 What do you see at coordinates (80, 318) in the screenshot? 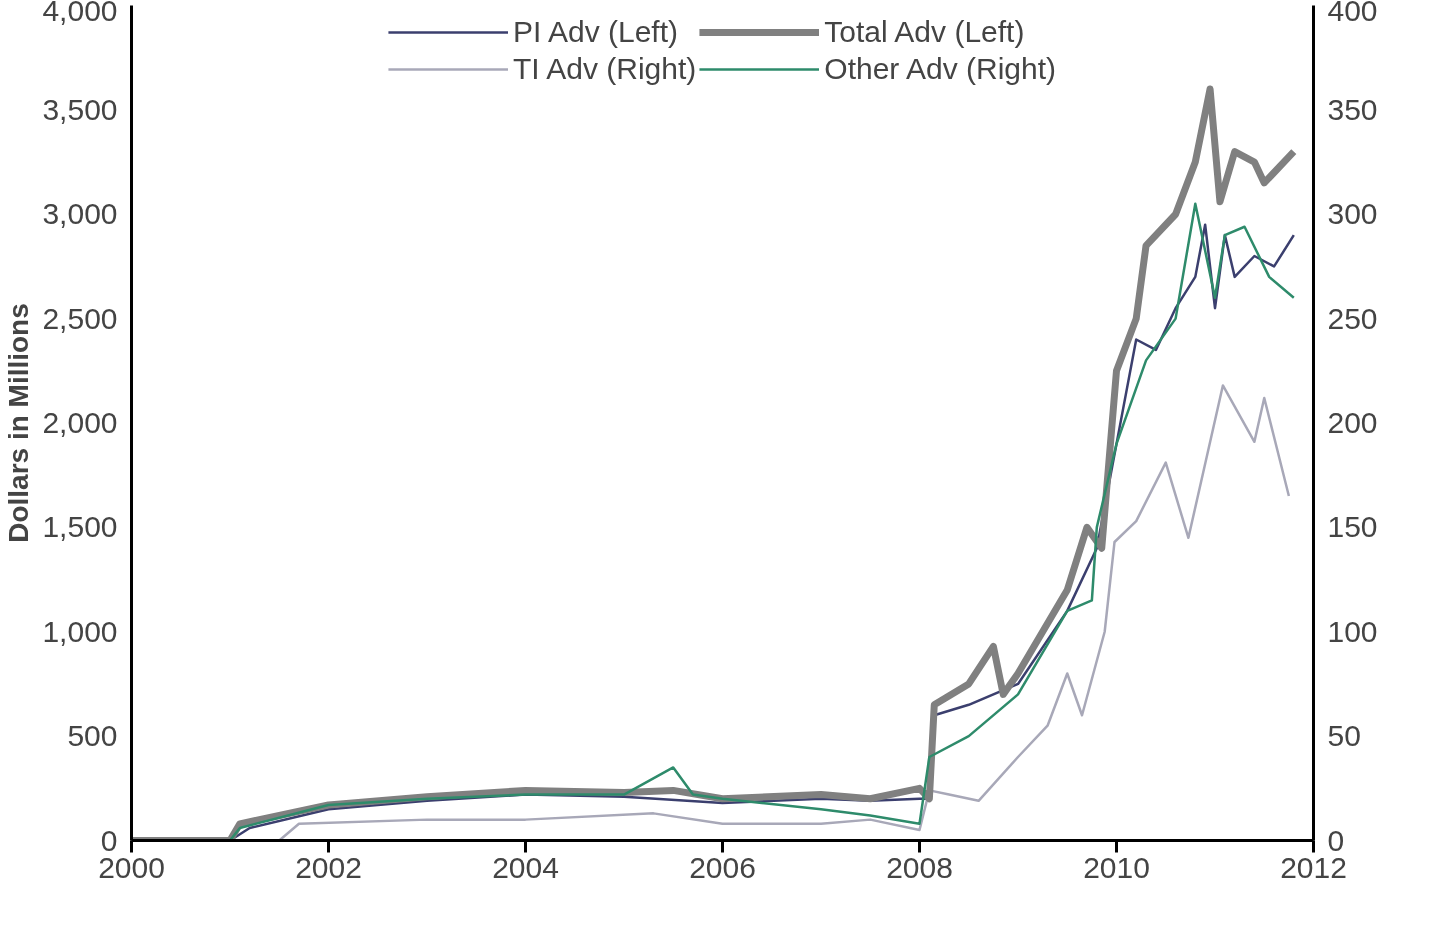
I see `y-tick-label: 2,500` at bounding box center [80, 318].